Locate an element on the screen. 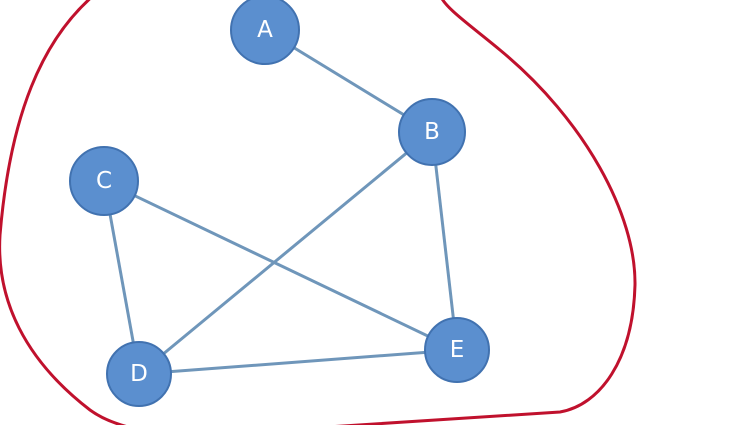 The width and height of the screenshot is (750, 425). node-circle-c is located at coordinates (104, 181).